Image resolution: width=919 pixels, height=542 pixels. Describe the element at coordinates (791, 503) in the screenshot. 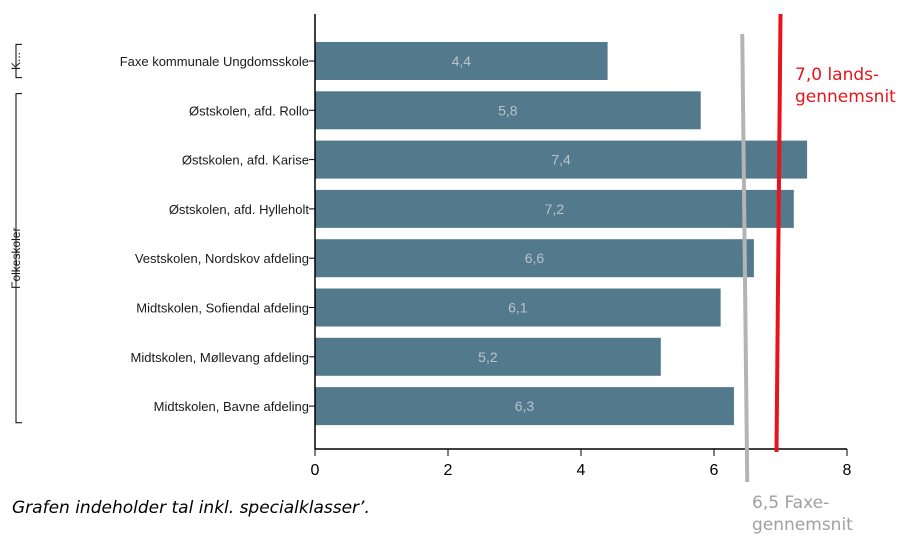

I see `faxe-average-line1: 6,5 Faxe-` at that location.